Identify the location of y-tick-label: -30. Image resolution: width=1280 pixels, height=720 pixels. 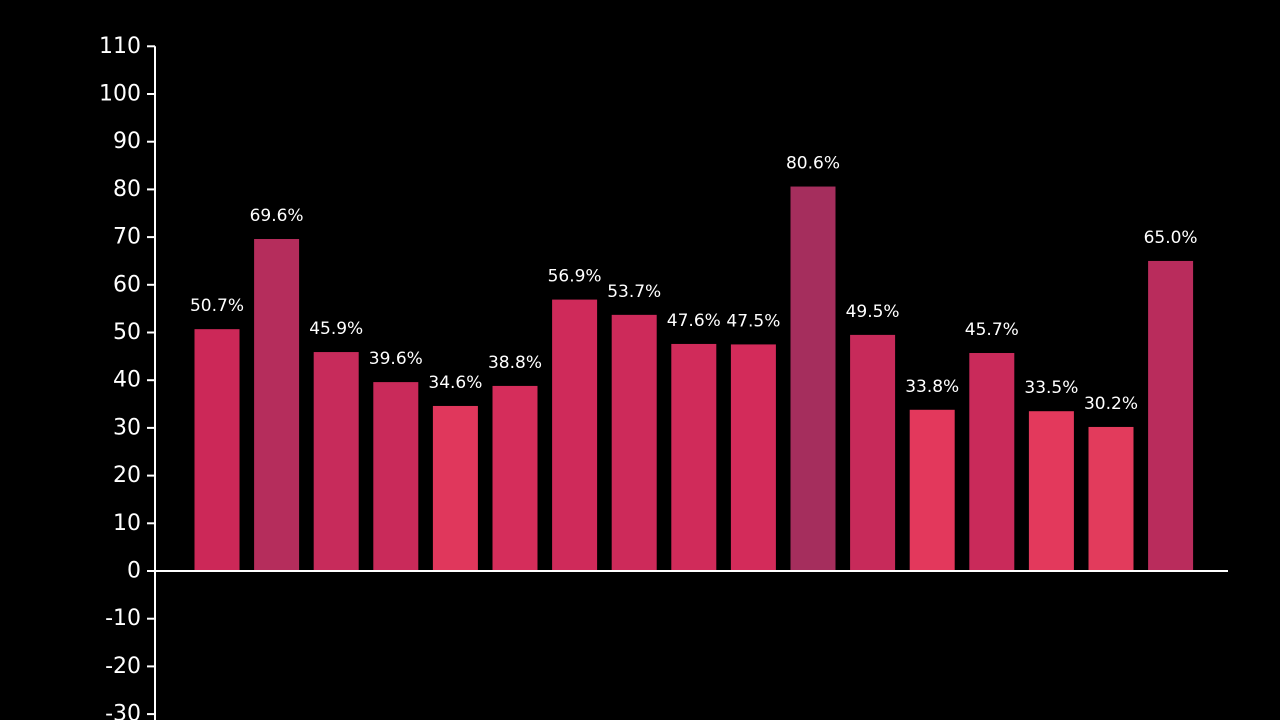
(123, 711).